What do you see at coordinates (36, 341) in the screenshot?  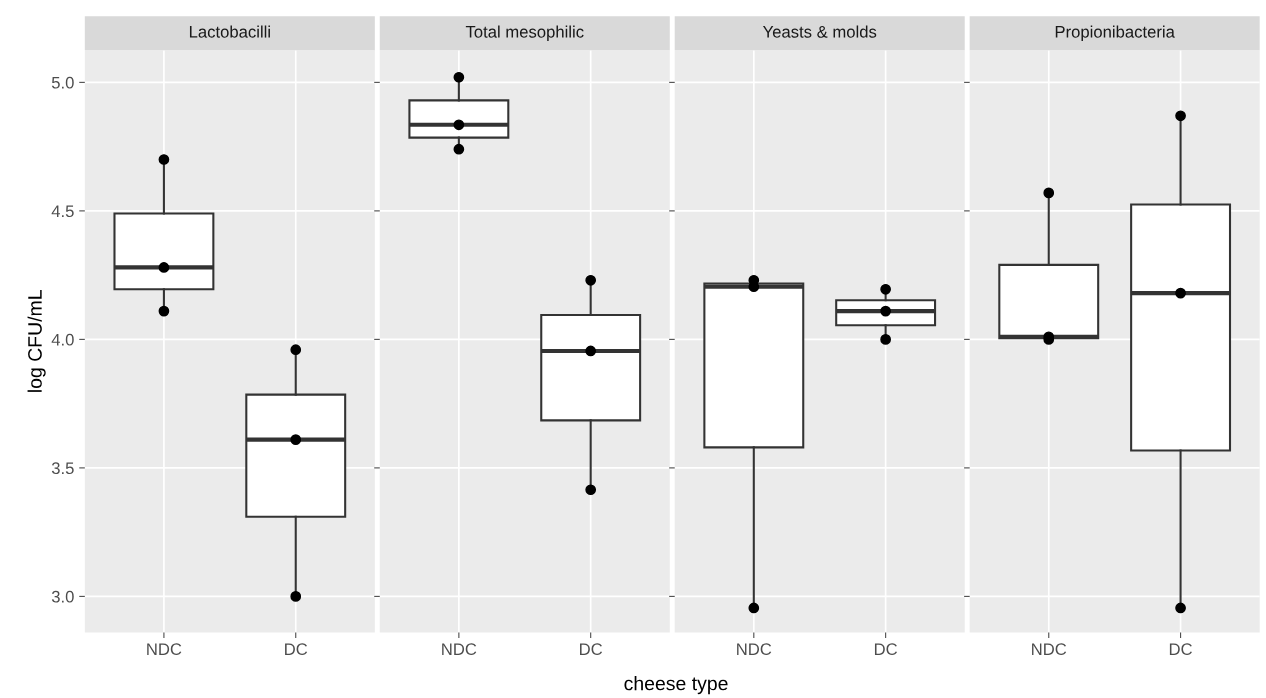 I see `y-axis-title: log CFU/mL` at bounding box center [36, 341].